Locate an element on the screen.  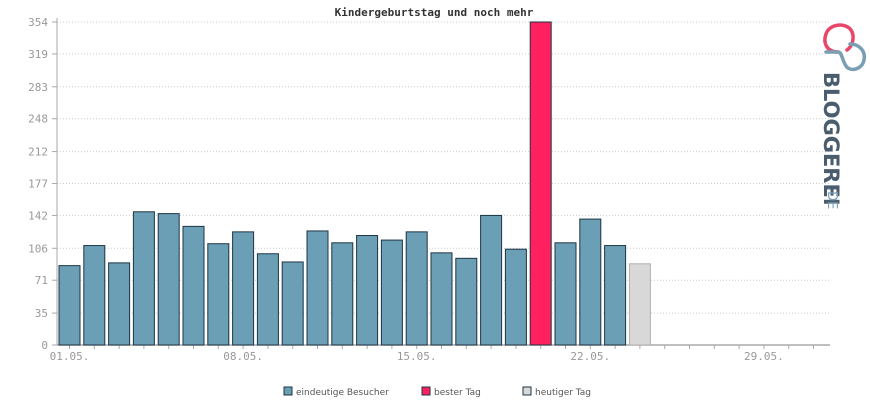
x-tick-label: 15.05. is located at coordinates (417, 356).